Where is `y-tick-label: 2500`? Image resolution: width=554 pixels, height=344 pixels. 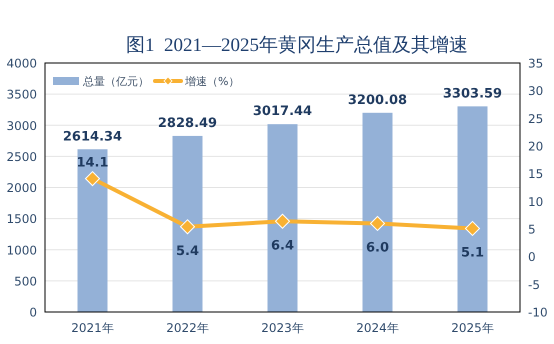
y-tick-label: 2500 is located at coordinates (21, 157).